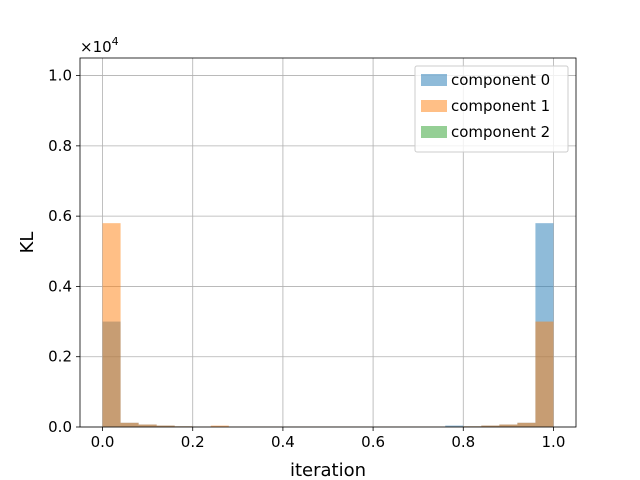  Describe the element at coordinates (283, 442) in the screenshot. I see `x-tick-label: 0.4` at that location.